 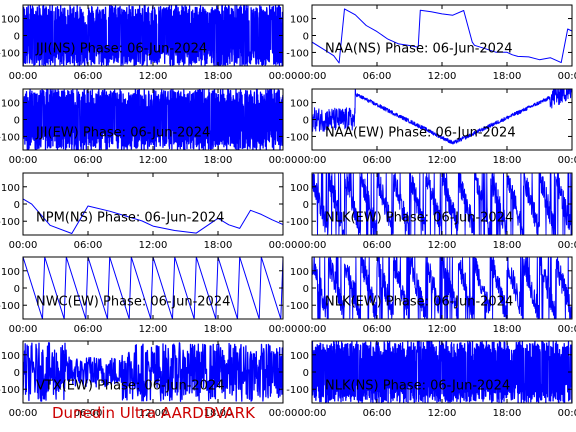 I want to click on title-station: NPM(NS), so click(x=66, y=217).